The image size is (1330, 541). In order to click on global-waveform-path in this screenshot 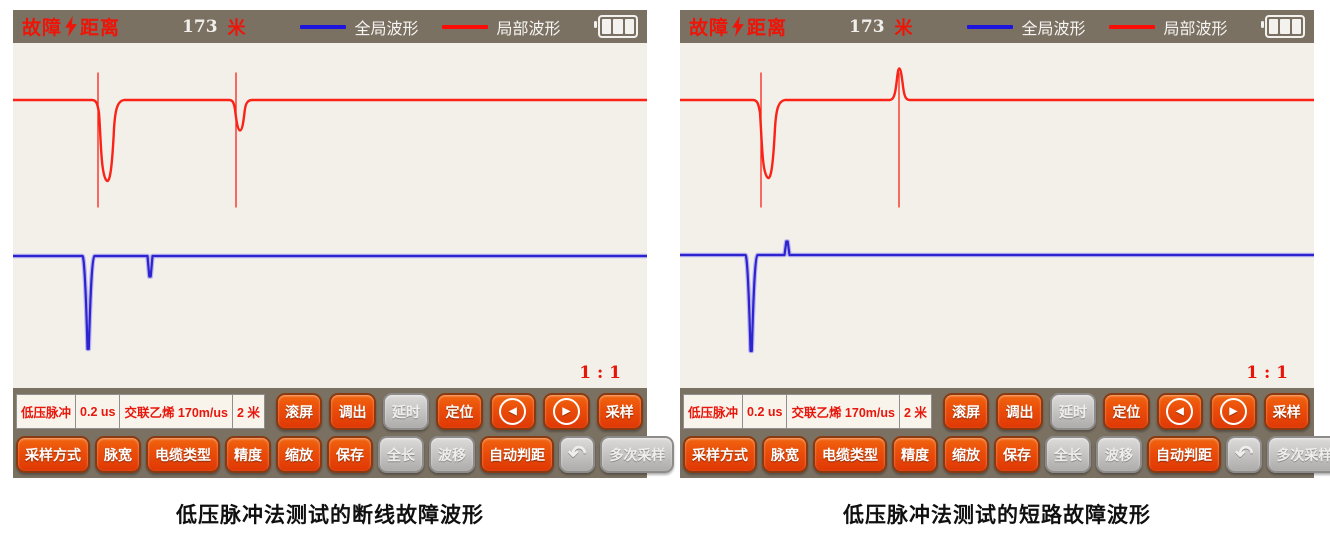, I will do `click(330, 302)`.